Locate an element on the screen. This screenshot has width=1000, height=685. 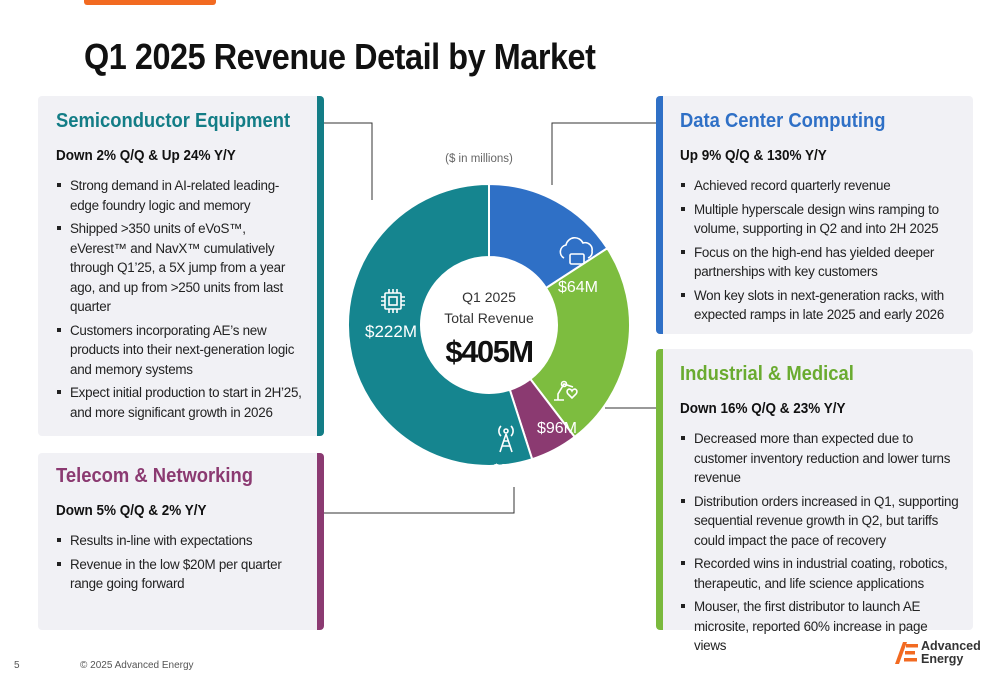
panel-subheading: Up 9% Q/Q & 130% Y/Y is located at coordinates (753, 155).